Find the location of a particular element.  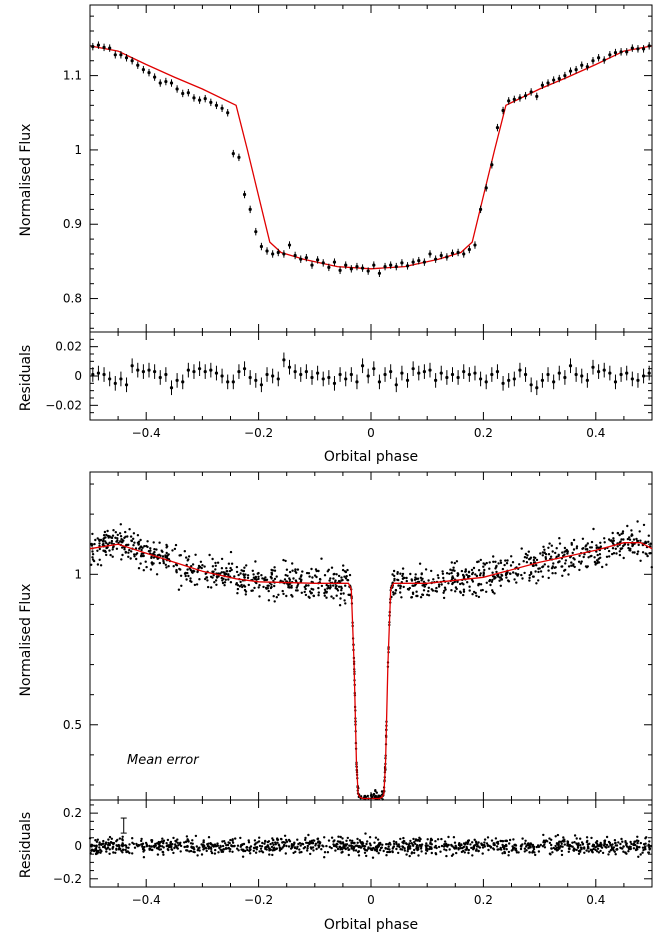

bottom-residuals-data is located at coordinates (370, 845).